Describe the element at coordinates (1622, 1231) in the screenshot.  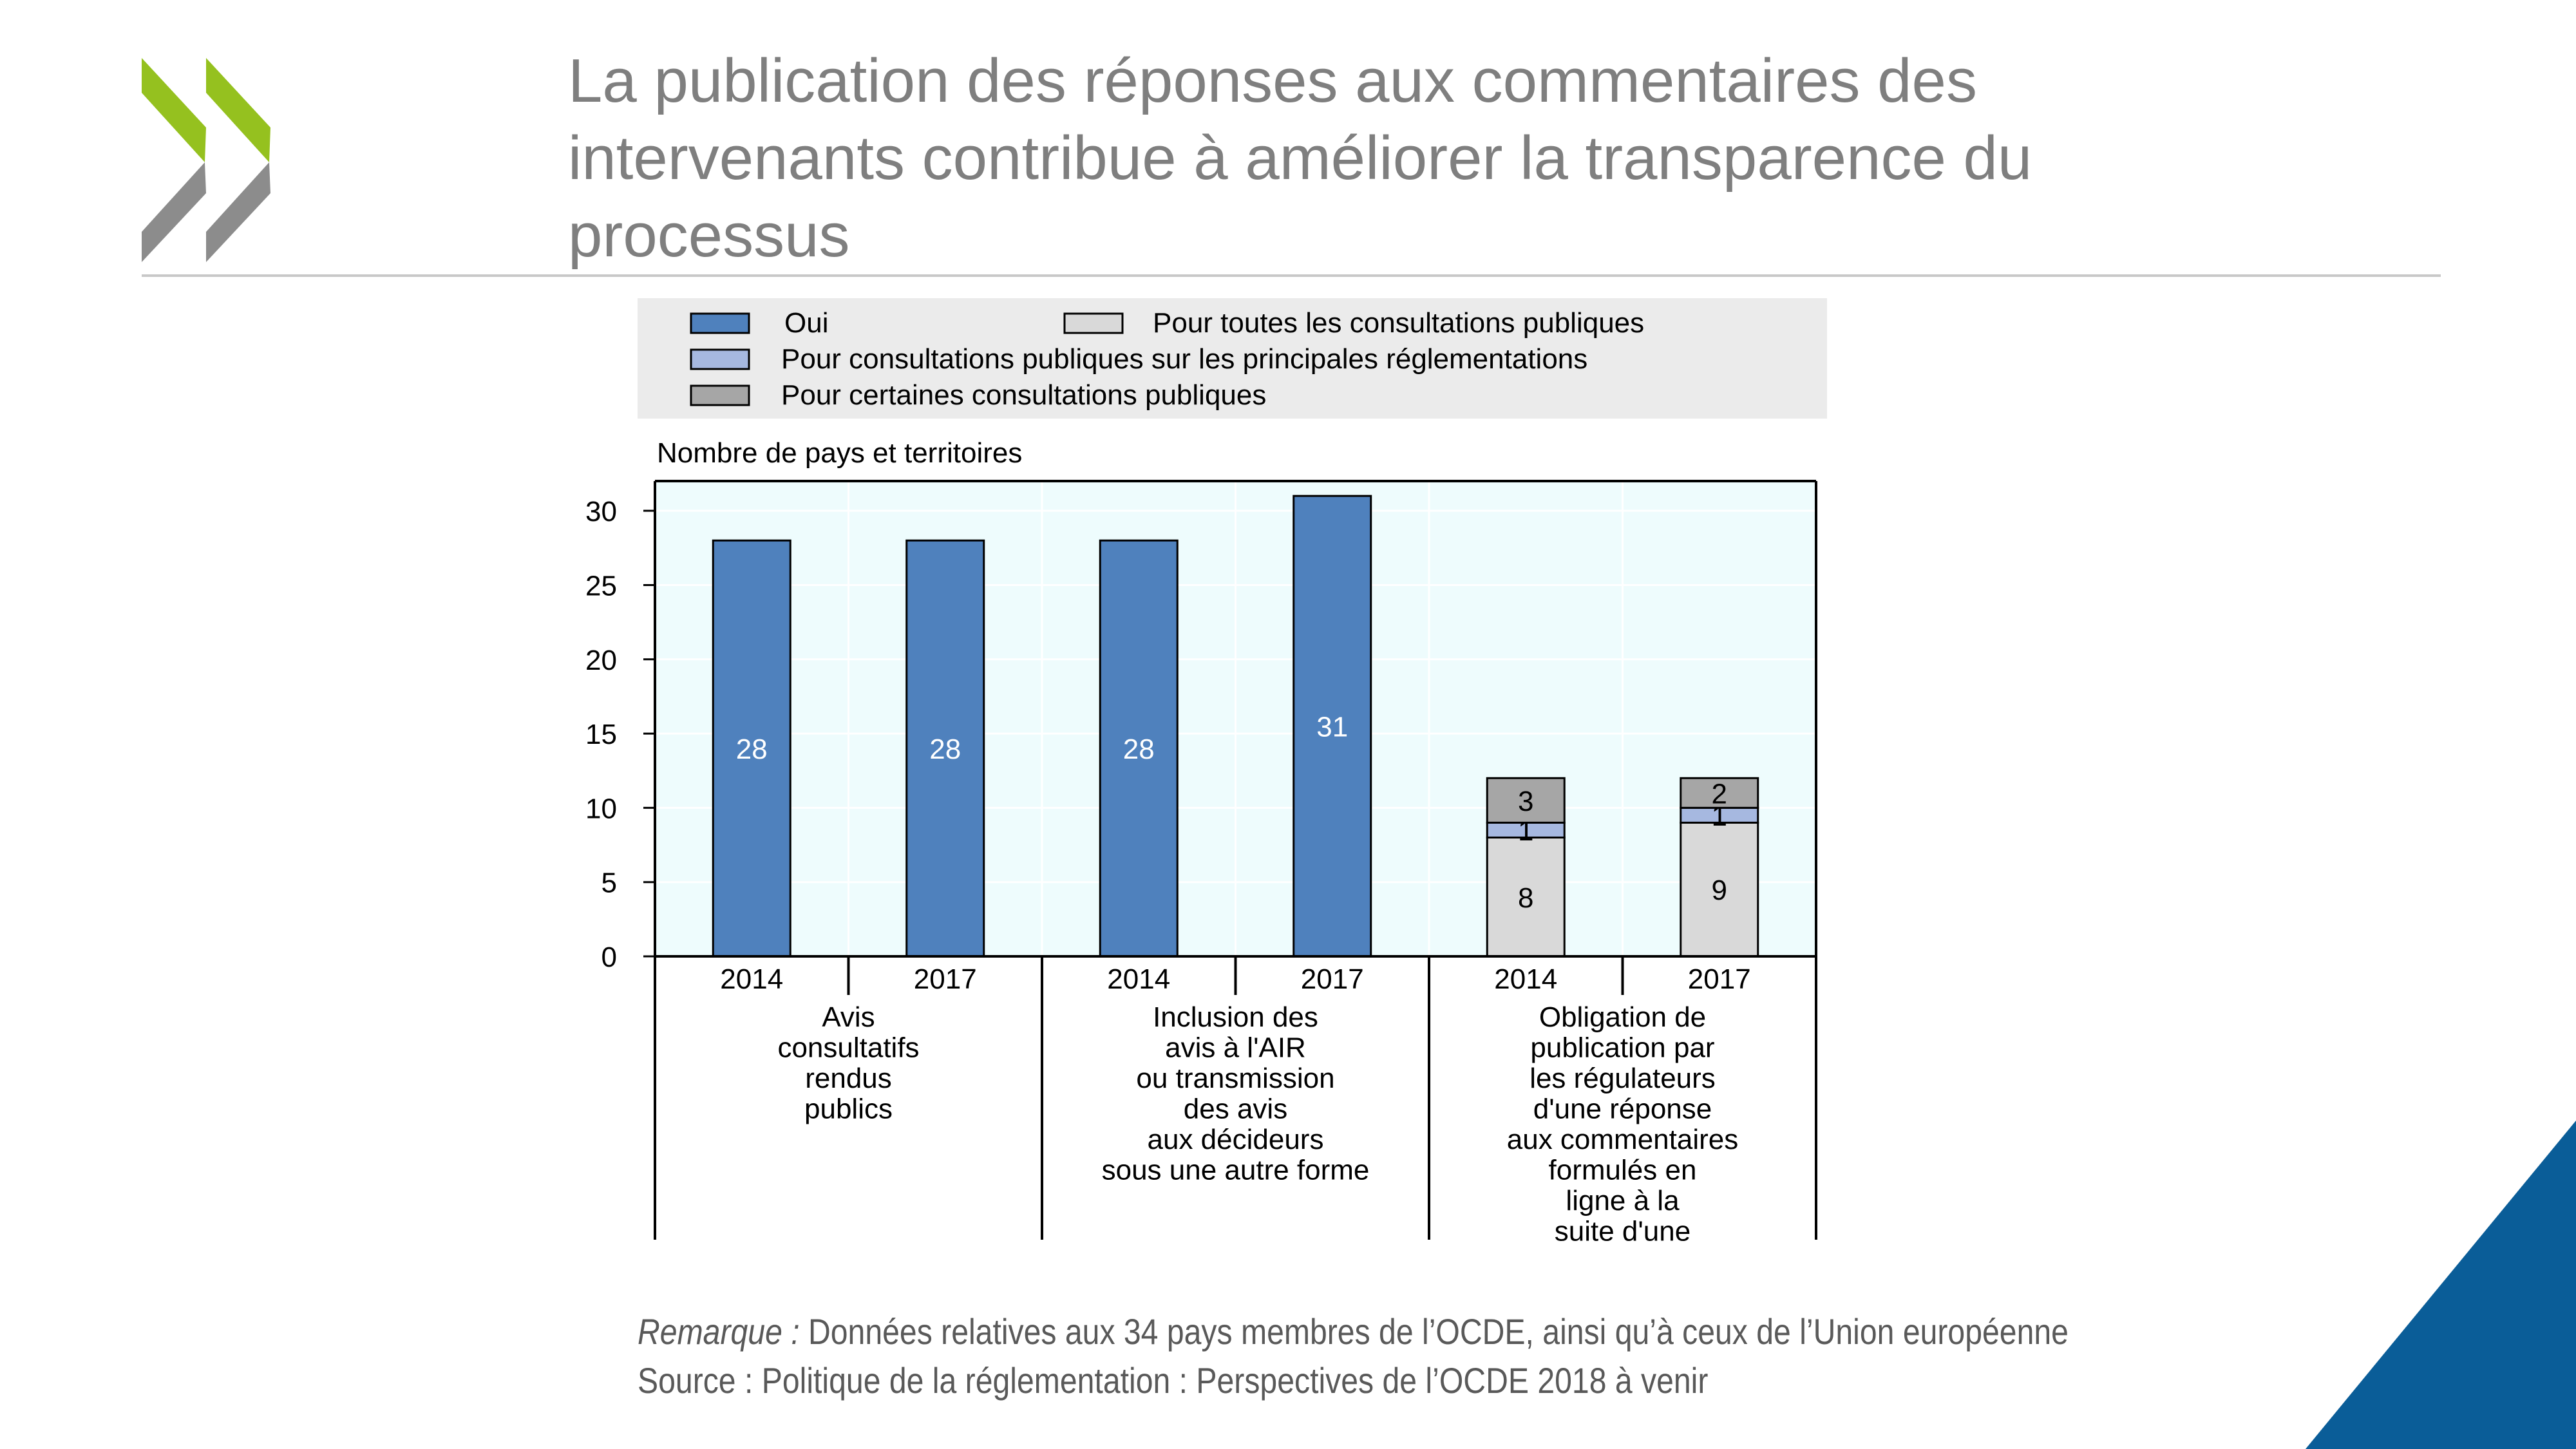
I see `group-label-line: suite d'une` at that location.